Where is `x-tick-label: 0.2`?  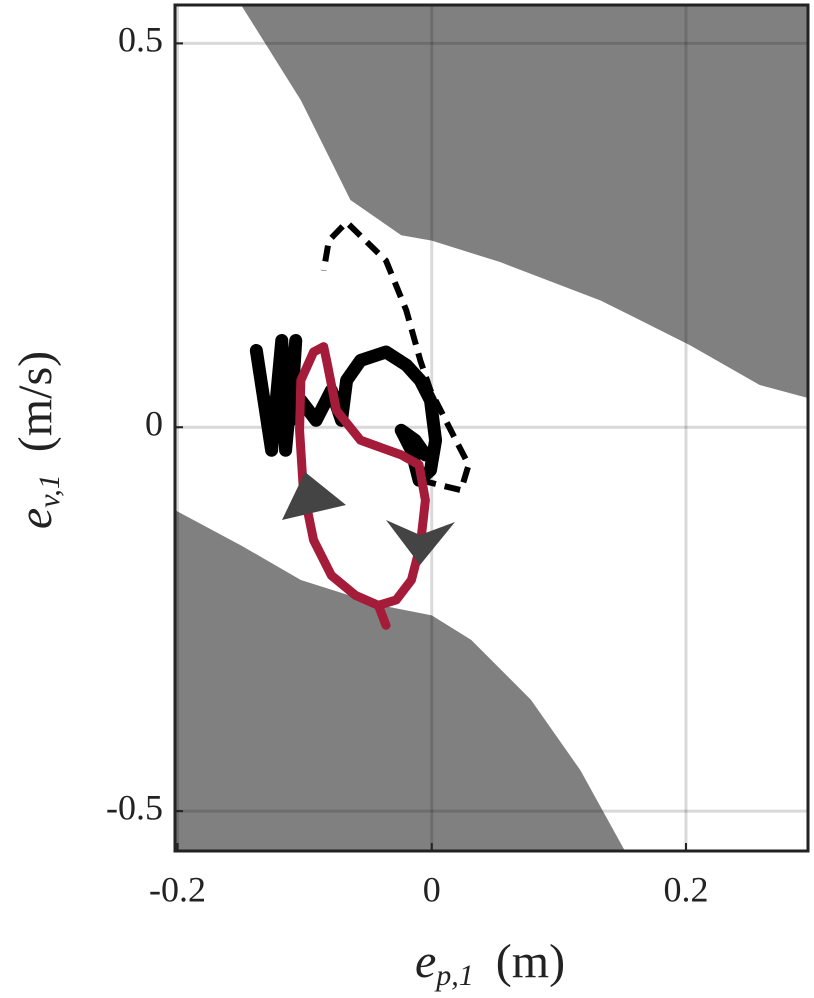 x-tick-label: 0.2 is located at coordinates (685, 889).